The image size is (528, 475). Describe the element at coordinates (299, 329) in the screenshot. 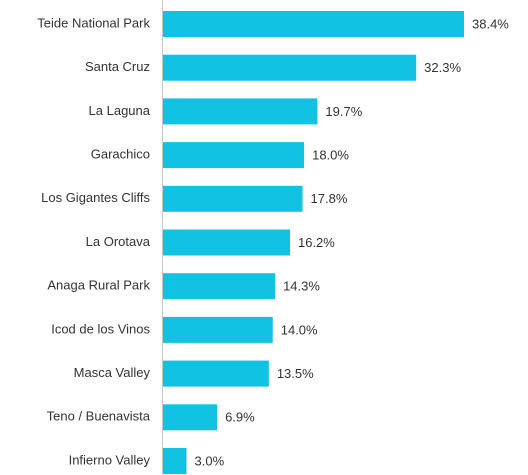

I see `value-label: 14.0%` at that location.